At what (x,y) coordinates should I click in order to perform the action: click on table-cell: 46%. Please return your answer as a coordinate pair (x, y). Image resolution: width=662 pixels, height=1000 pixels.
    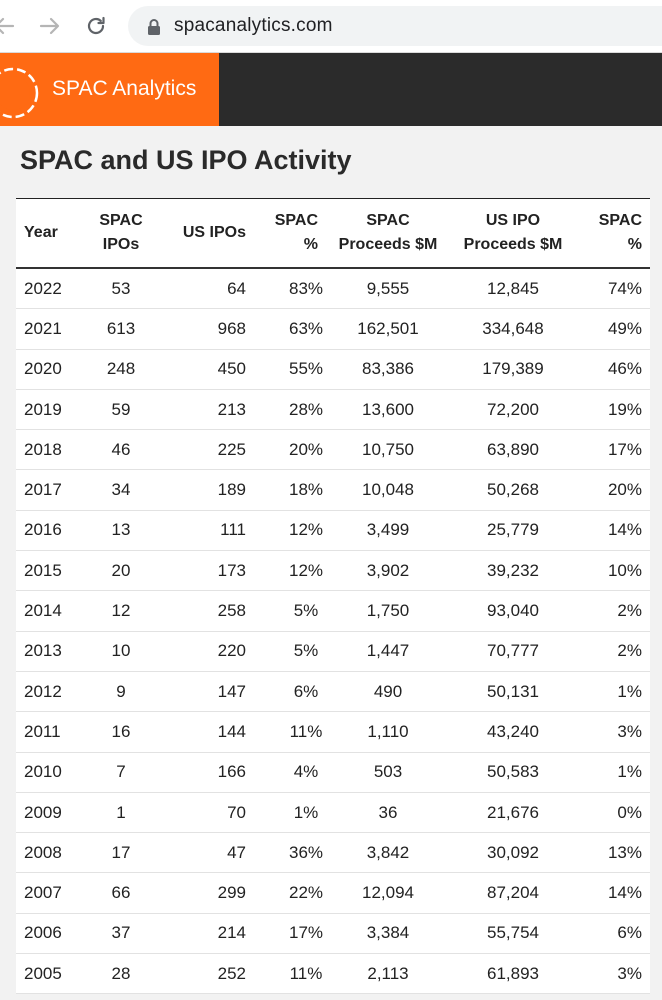
    Looking at the image, I should click on (614, 369).